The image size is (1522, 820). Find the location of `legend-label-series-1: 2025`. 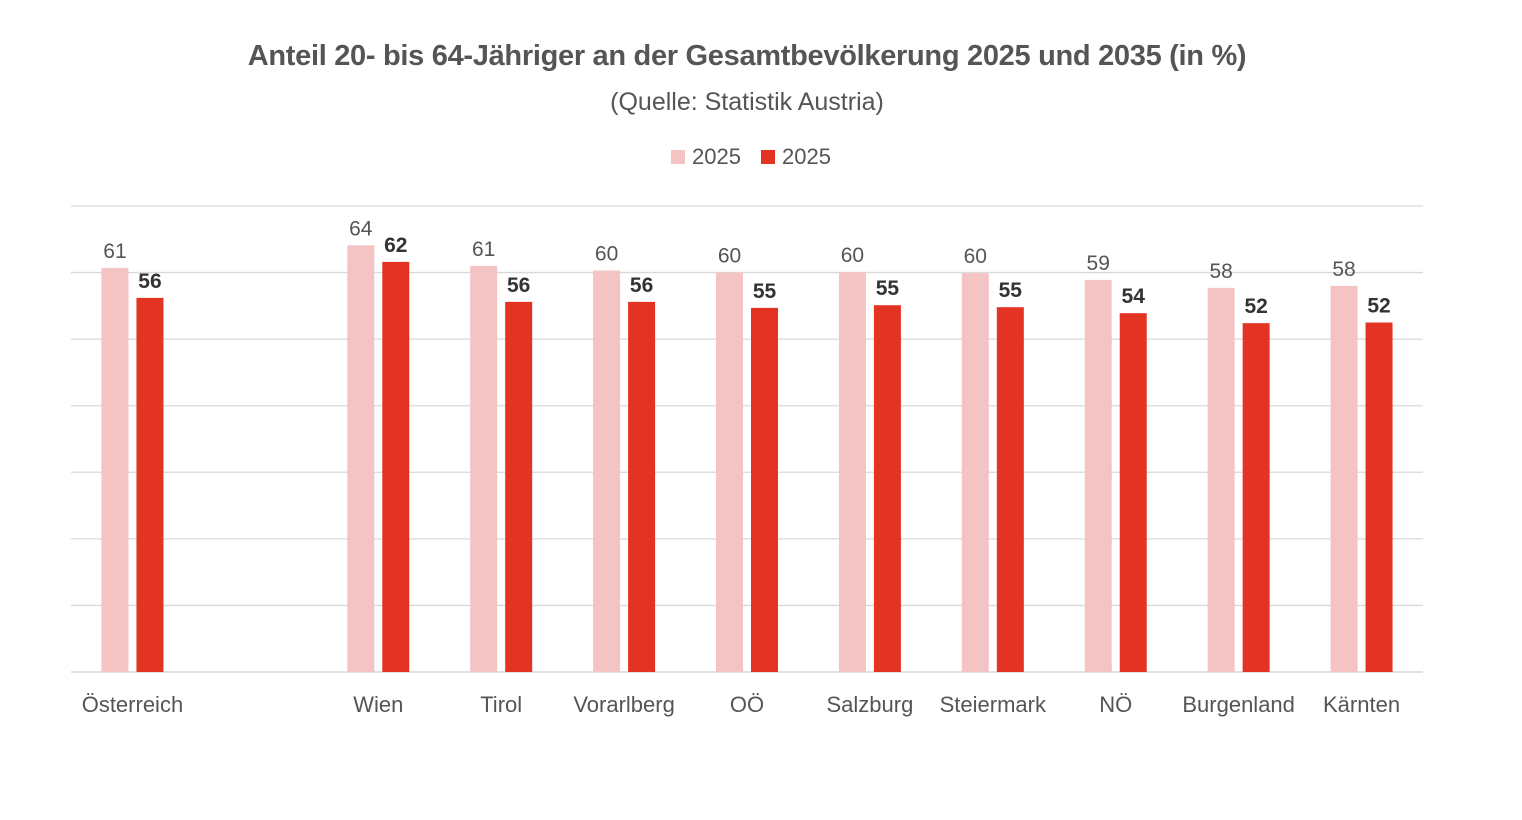

legend-label-series-1: 2025 is located at coordinates (716, 156).